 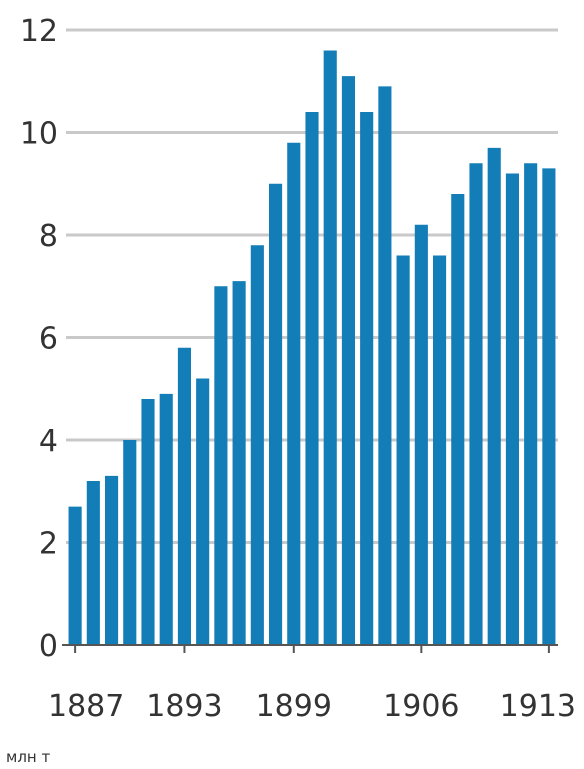 I want to click on y-tick-label: 12, so click(x=39, y=31).